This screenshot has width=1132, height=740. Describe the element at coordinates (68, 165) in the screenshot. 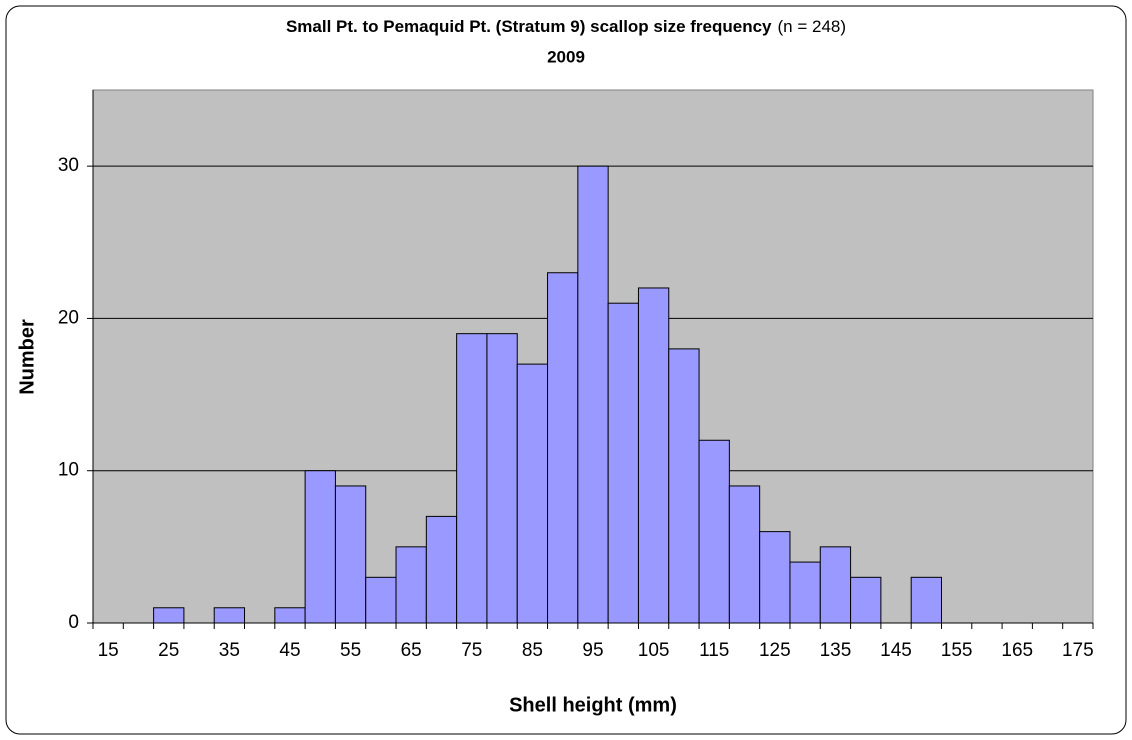

I see `y-tick-label: 30` at that location.